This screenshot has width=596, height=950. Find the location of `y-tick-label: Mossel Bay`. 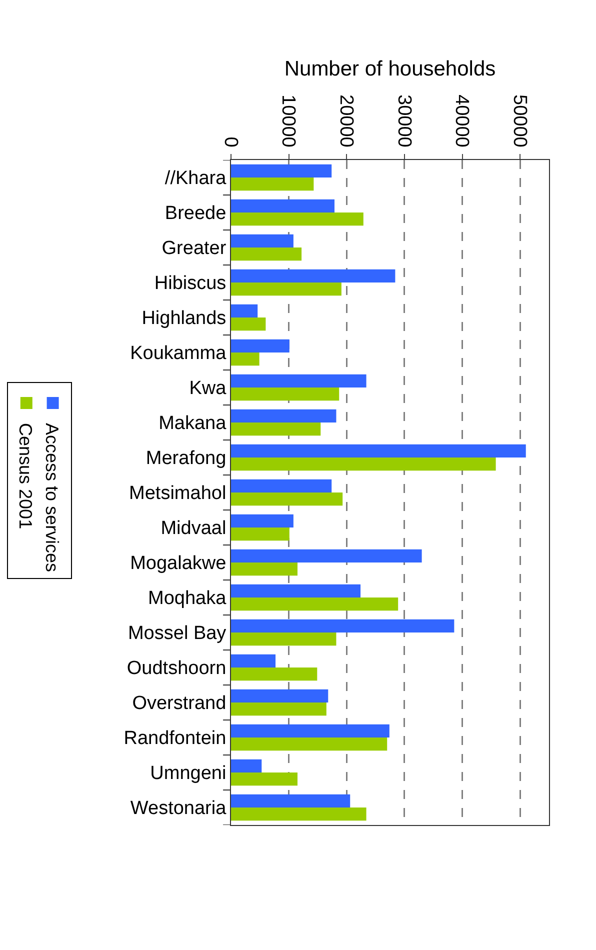

y-tick-label: Mossel Bay is located at coordinates (177, 633).